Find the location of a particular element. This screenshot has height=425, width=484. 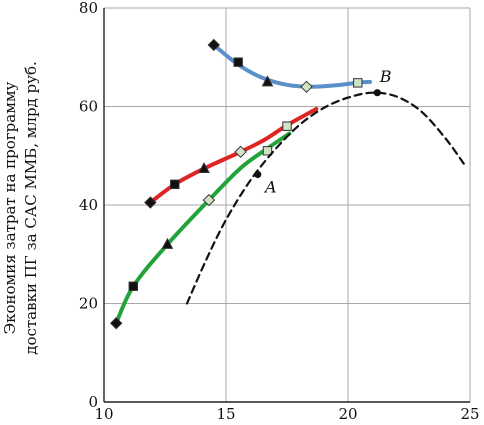

y-tick-label: 60 is located at coordinates (88, 107).